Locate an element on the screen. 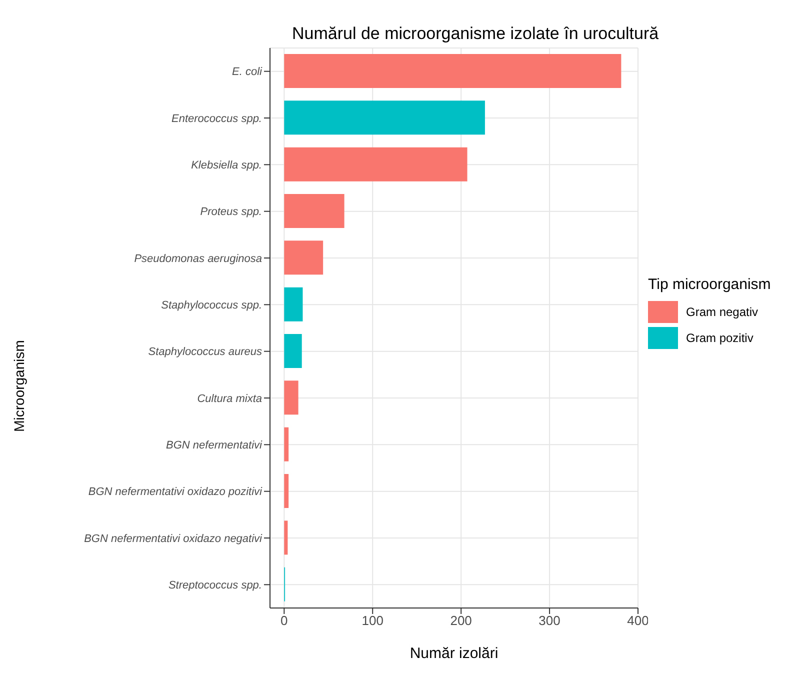  x-tick-label: 200 is located at coordinates (461, 620).